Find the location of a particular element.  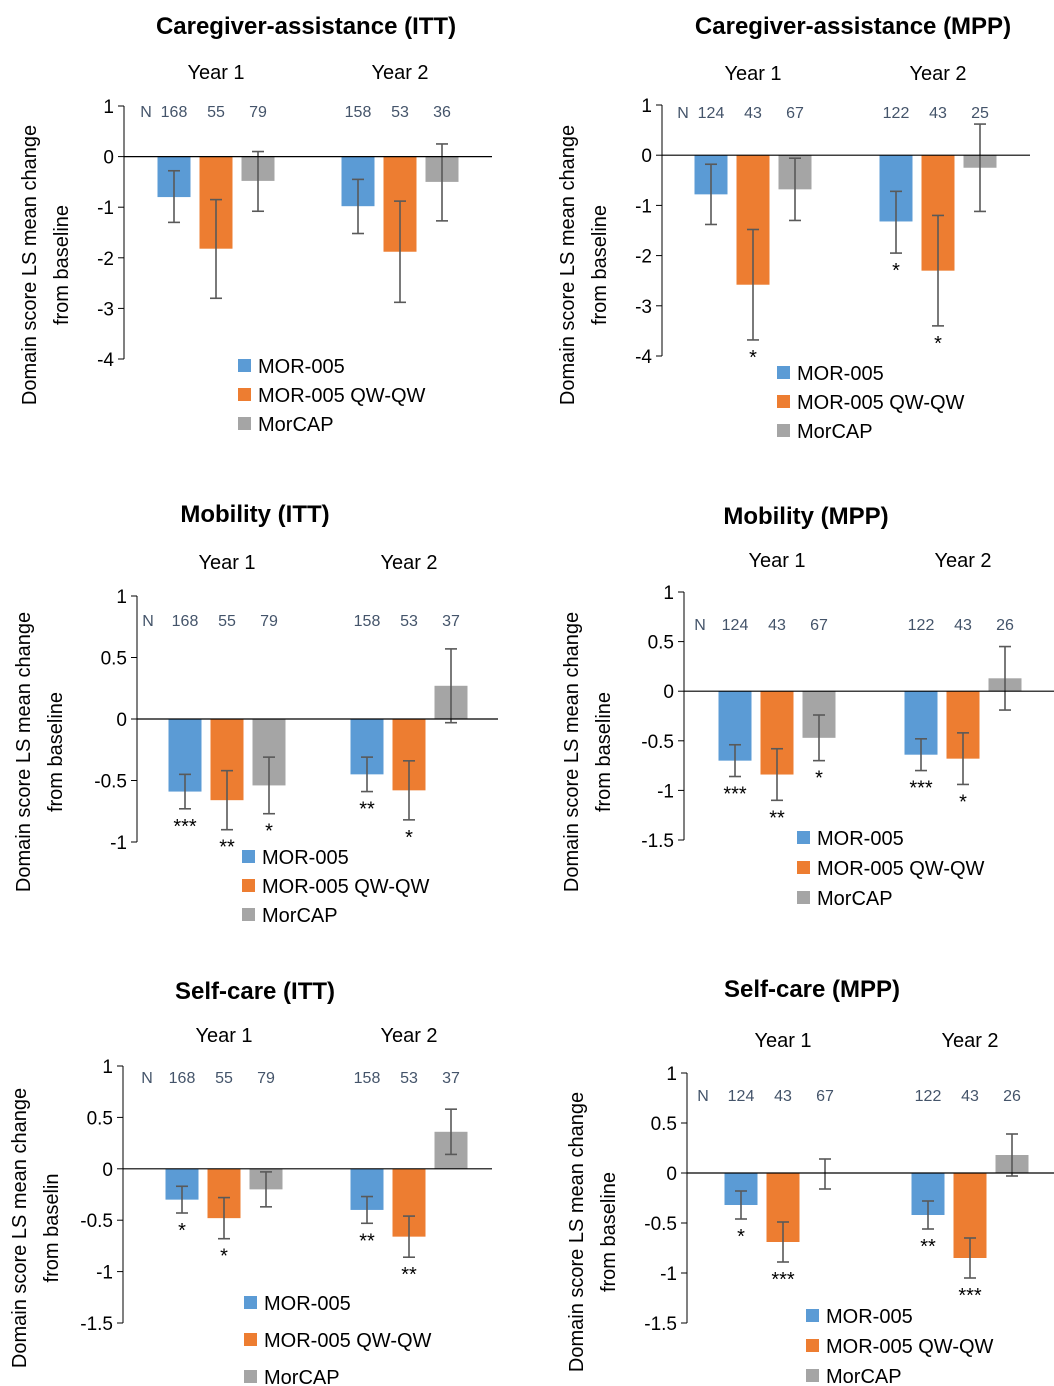

y-tick-label: -3 is located at coordinates (643, 307).